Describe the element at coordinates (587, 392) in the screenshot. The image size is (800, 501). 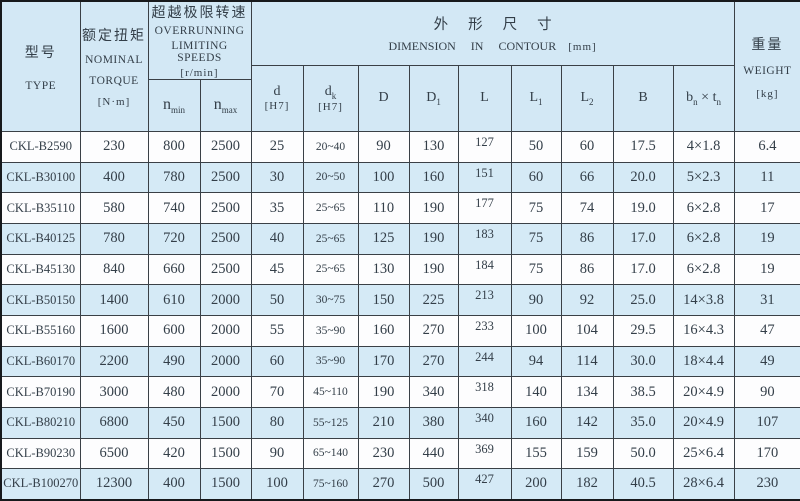
I see `cell-L2: 134` at that location.